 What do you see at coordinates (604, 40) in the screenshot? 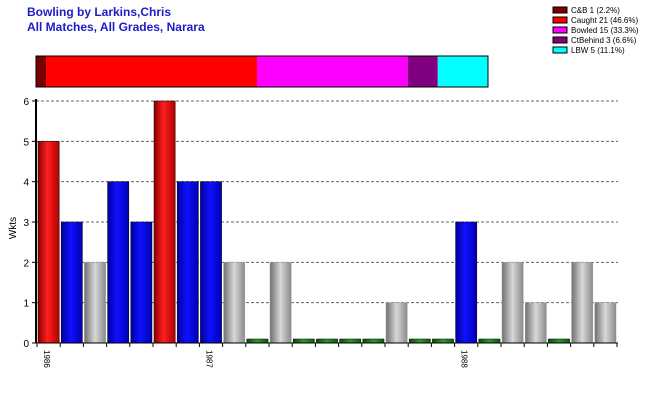
I see `legend-label: CtBehind 3 (6.6%)` at bounding box center [604, 40].